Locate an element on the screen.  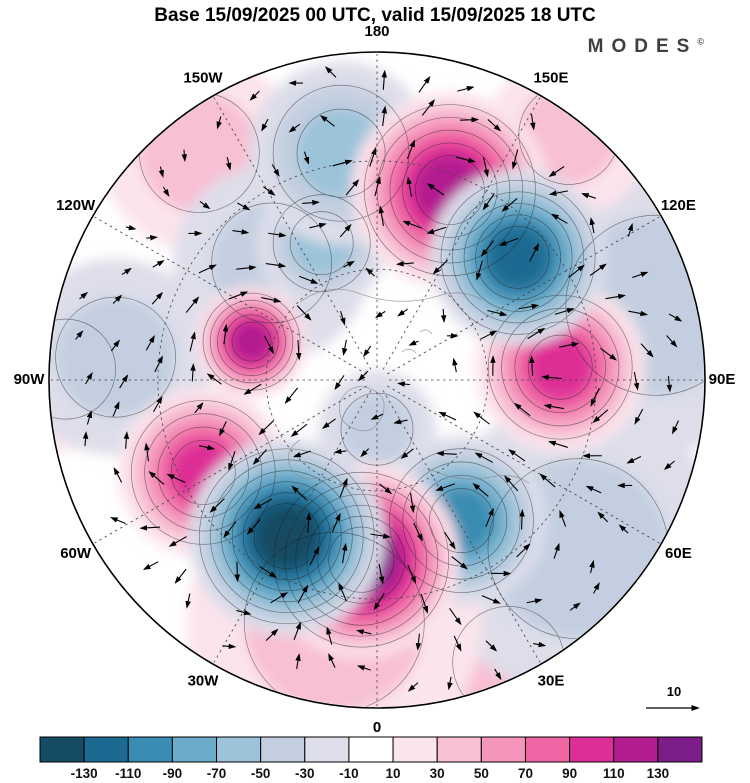
longitude-label: 60E is located at coordinates (678, 553).